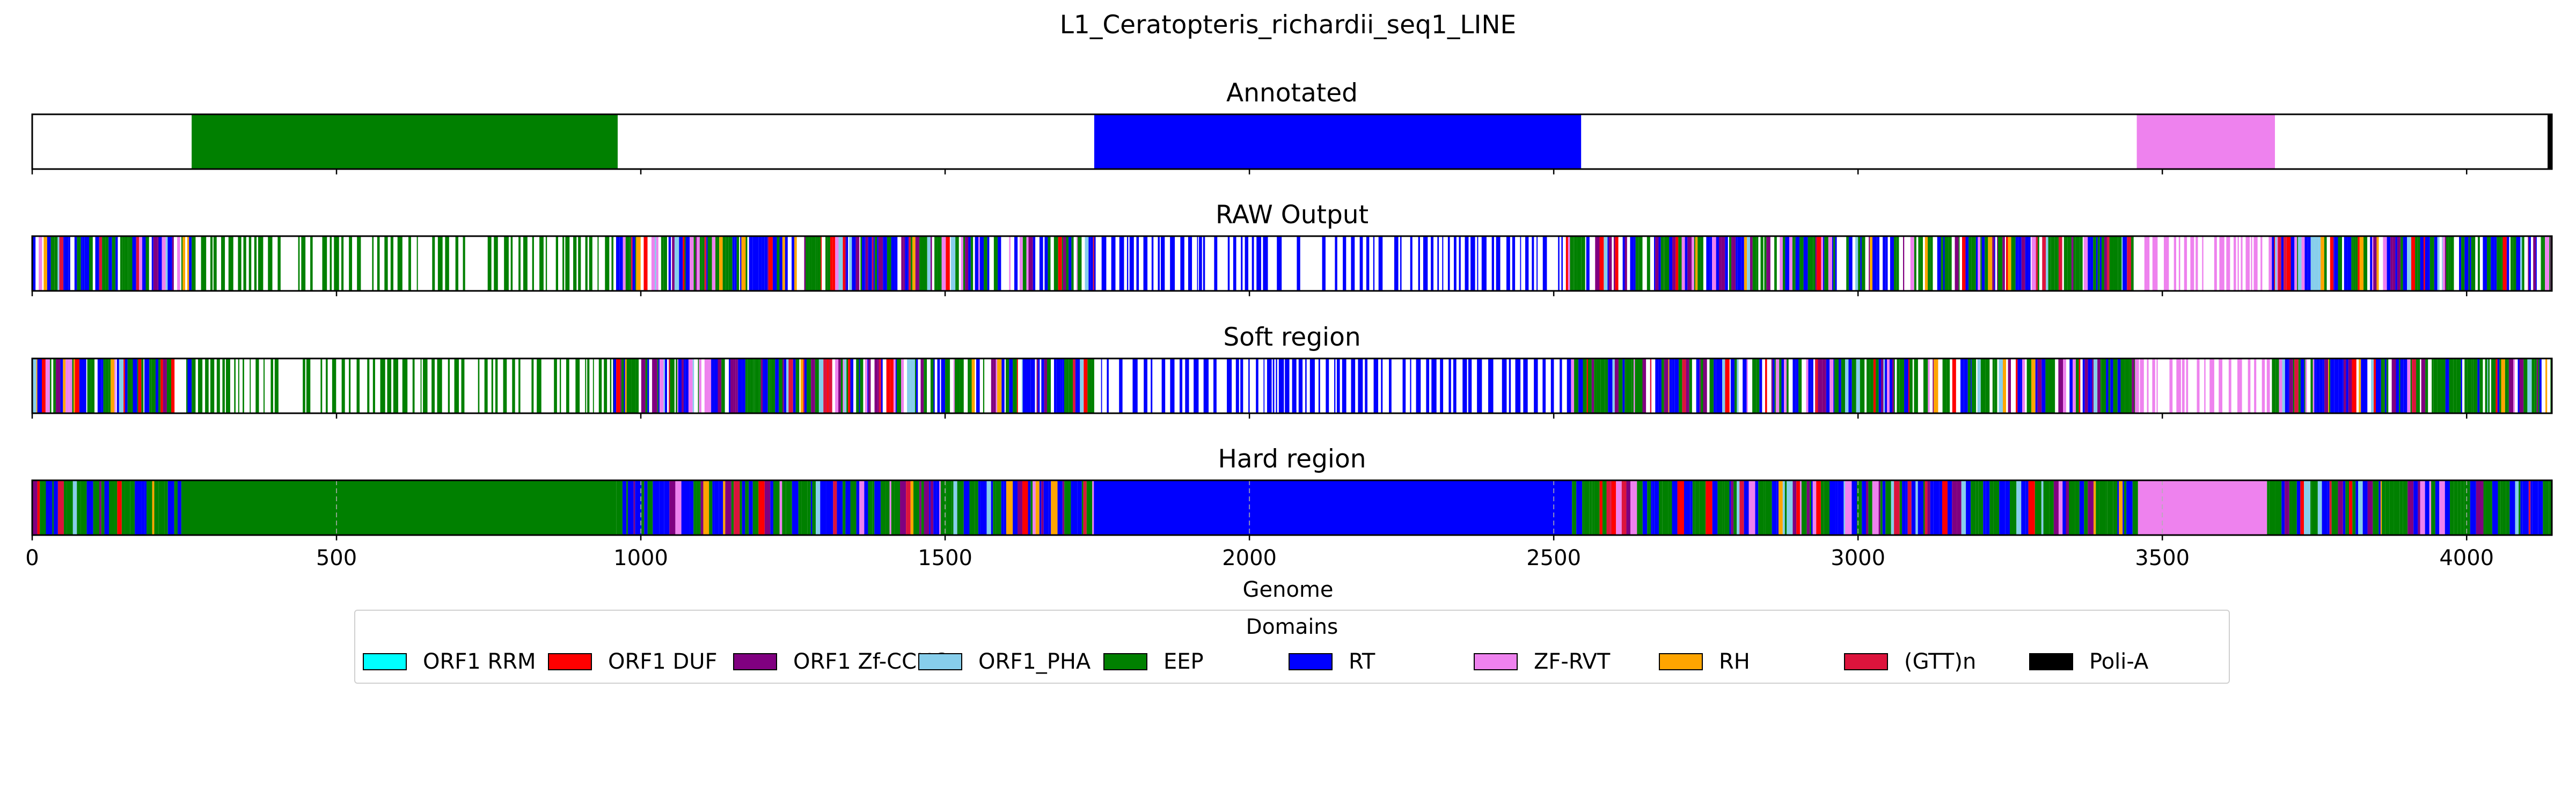 The height and width of the screenshot is (805, 2576). I want to click on segment-rh, so click(1781, 507).